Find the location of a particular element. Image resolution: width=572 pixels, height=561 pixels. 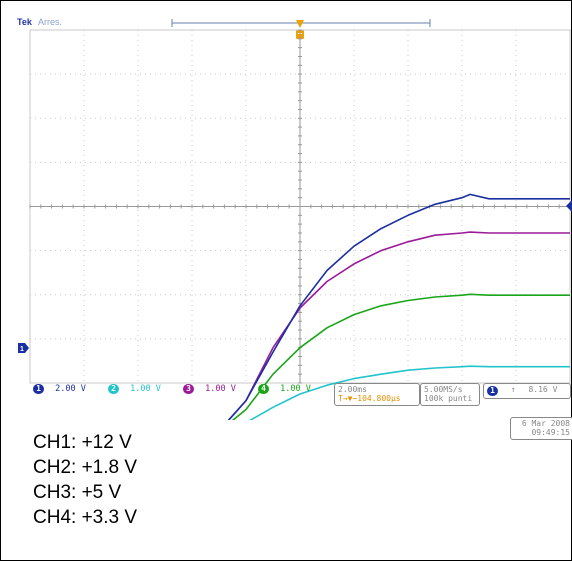

ch3-scale: 1.00 V is located at coordinates (220, 389).